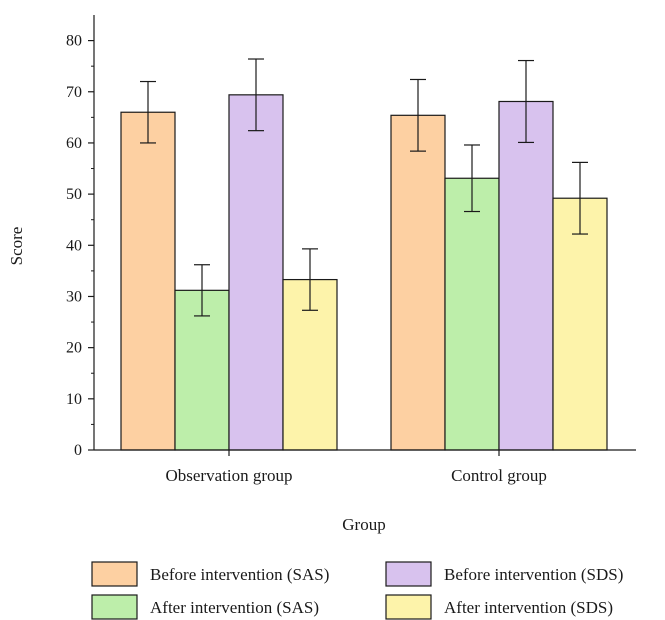 The width and height of the screenshot is (665, 620). I want to click on x-ticks: Observation group Control group, so click(356, 467).